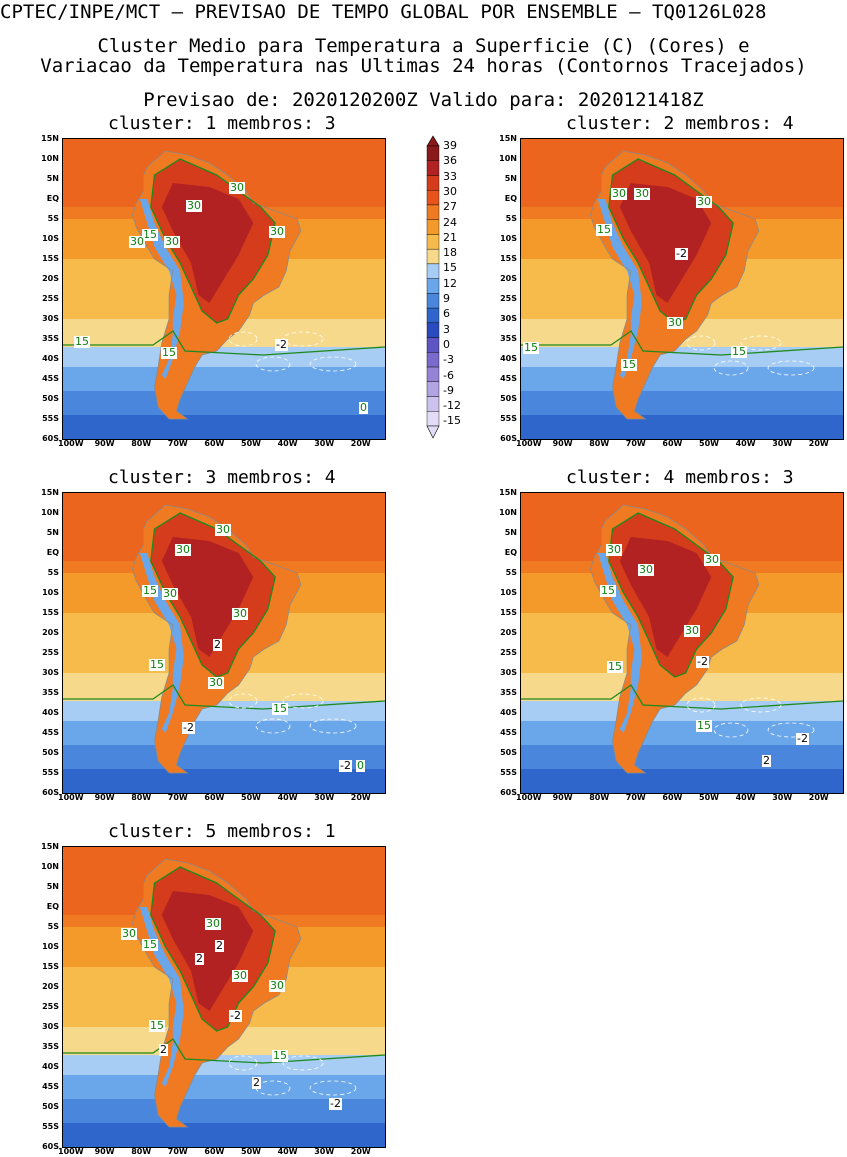  What do you see at coordinates (450, 176) in the screenshot?
I see `colorbar-level-label: 33` at bounding box center [450, 176].